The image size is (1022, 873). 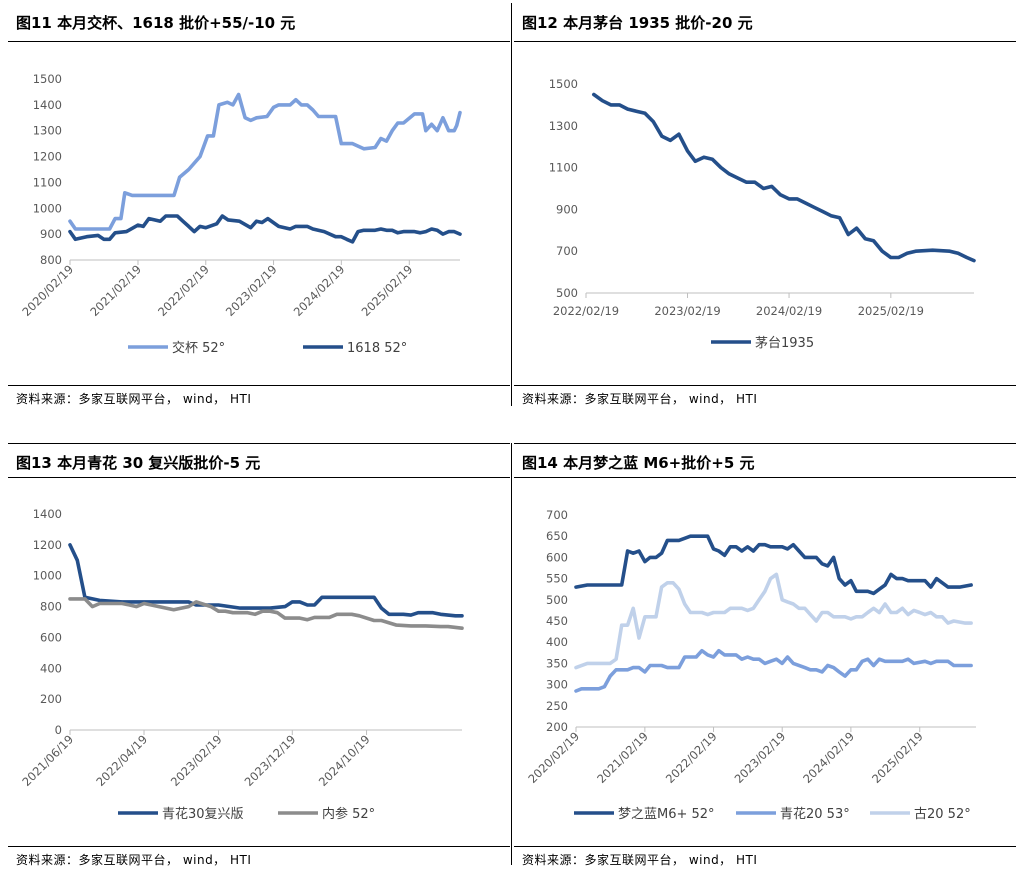 I want to click on chart-13-ytick-label: 400, so click(x=51, y=668).